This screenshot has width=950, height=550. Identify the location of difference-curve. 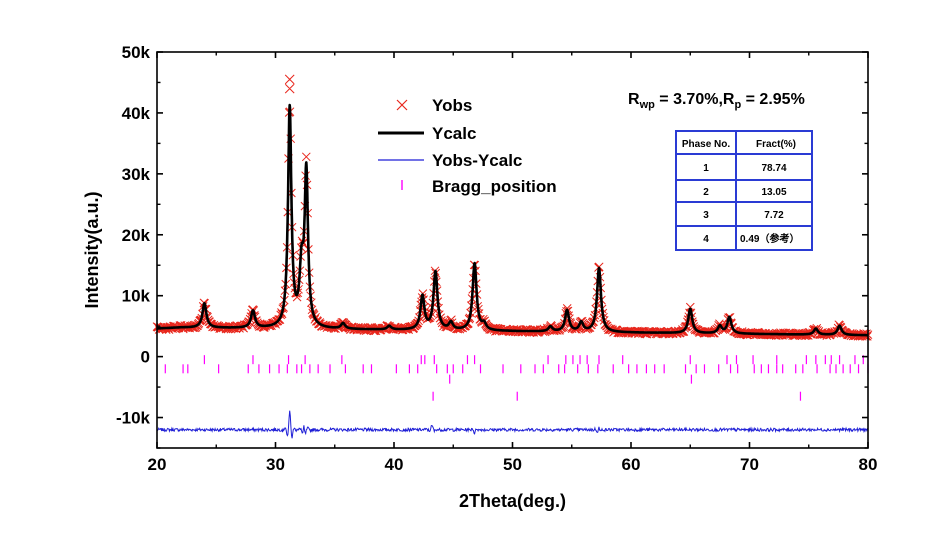
(512, 424).